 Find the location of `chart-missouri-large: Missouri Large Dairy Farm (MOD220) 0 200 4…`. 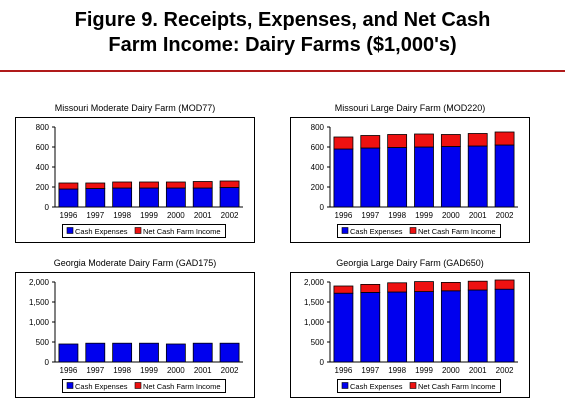

chart-missouri-large: Missouri Large Dairy Farm (MOD220) 0 200 4… is located at coordinates (410, 173).